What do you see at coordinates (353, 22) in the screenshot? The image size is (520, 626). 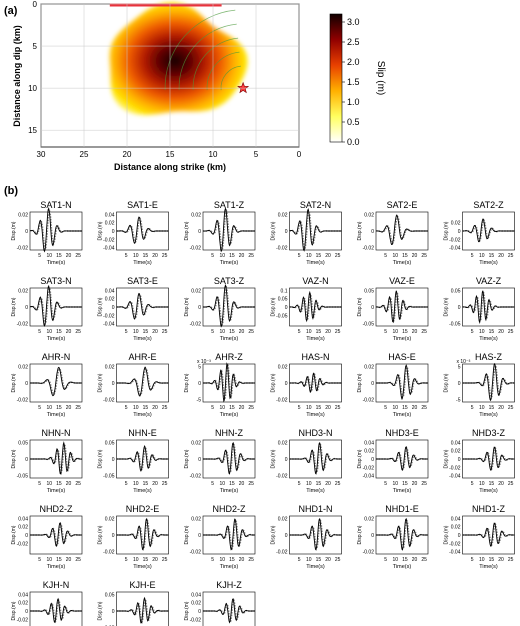 I see `colorbar-tick-label: 3.0` at bounding box center [353, 22].